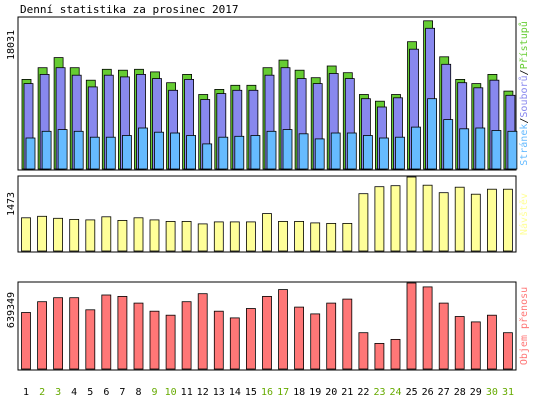 The width and height of the screenshot is (533, 405). What do you see at coordinates (74, 392) in the screenshot?
I see `x-tick-label-4: 4` at bounding box center [74, 392].